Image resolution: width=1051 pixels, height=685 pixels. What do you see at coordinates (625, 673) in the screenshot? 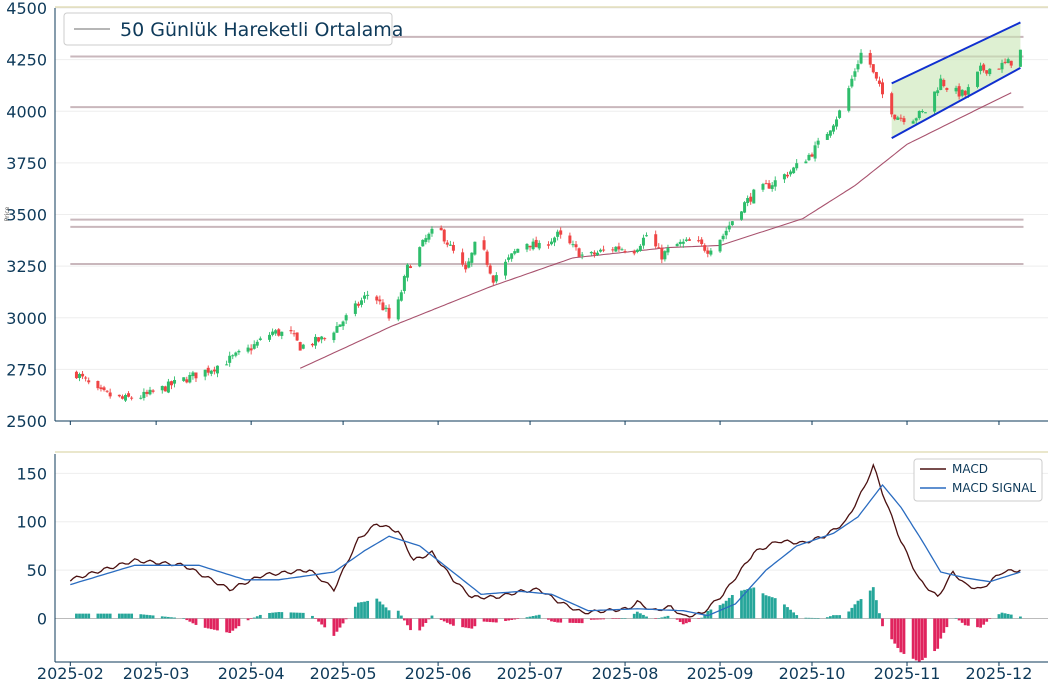
I see `x-tick-label: 2025-08` at bounding box center [625, 673].